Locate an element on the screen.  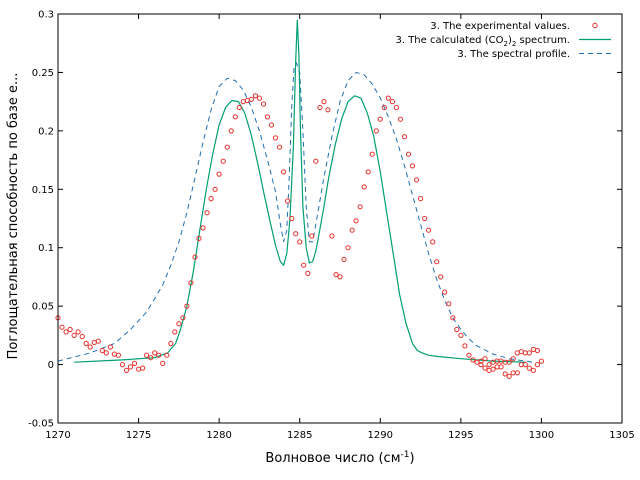
legend-calc-pre: 3. The calculated (CO is located at coordinates (449, 40).